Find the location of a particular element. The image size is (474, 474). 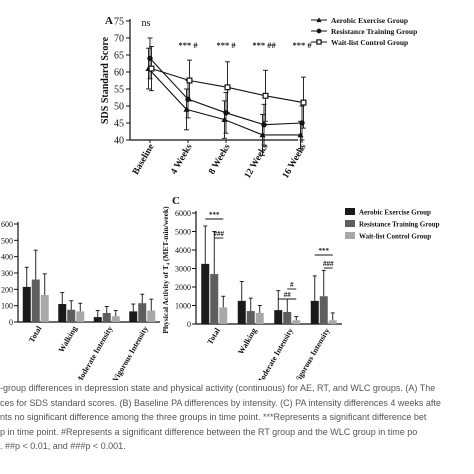

y-axis-label: SDS Standard Score is located at coordinates (105, 80).